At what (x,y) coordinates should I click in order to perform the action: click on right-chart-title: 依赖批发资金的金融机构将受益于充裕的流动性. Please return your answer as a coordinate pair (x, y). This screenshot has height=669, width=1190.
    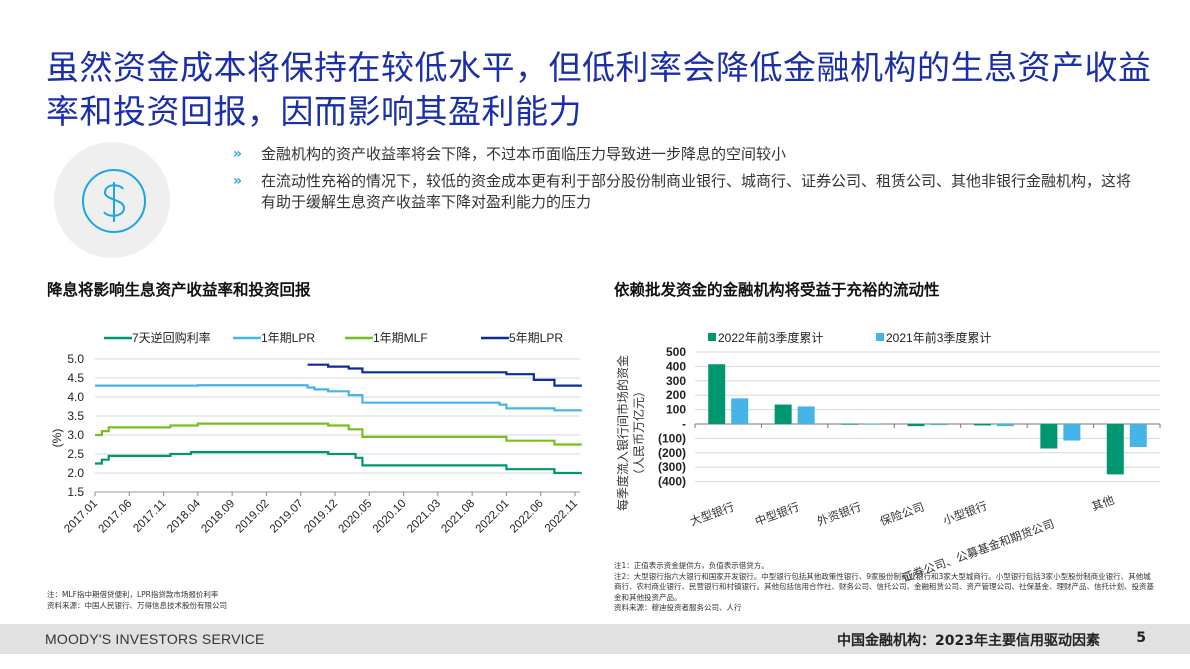
    Looking at the image, I should click on (777, 290).